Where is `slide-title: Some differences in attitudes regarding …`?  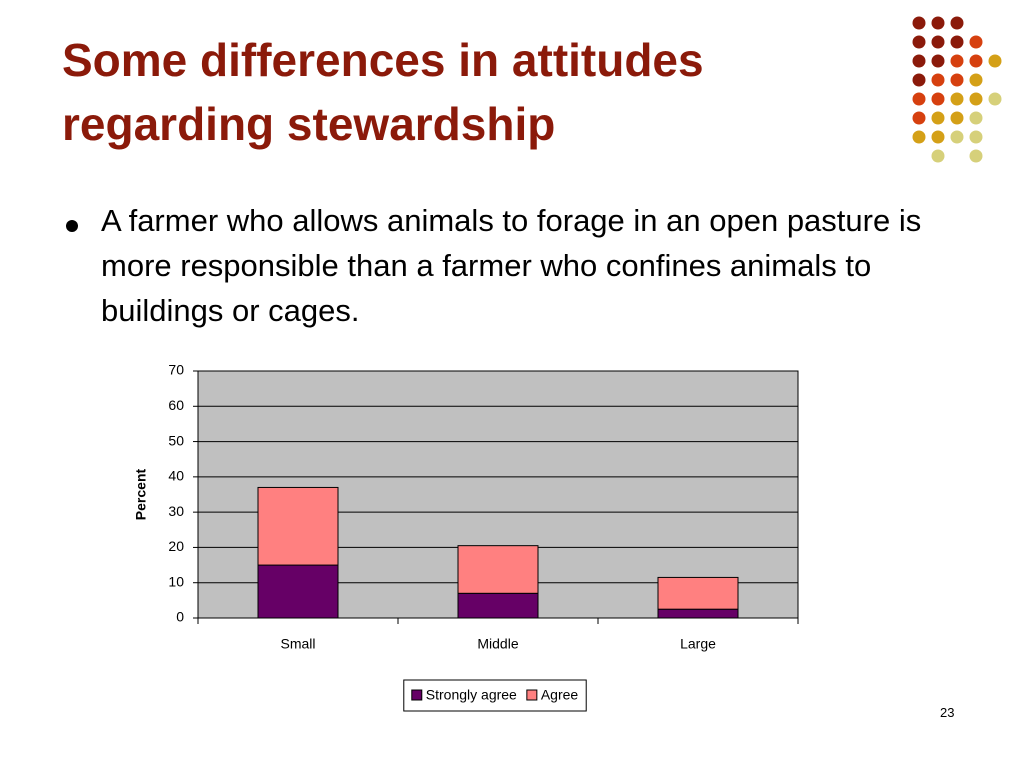
slide-title: Some differences in attitudes regarding … is located at coordinates (383, 92).